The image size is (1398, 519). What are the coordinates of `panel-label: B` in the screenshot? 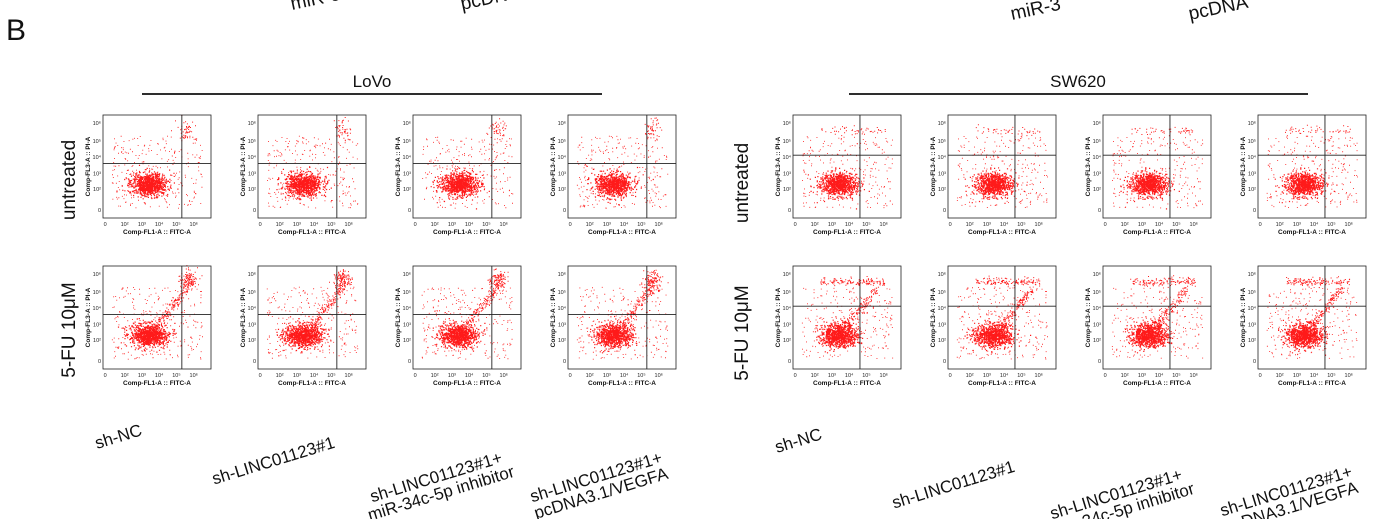 It's located at (16, 30).